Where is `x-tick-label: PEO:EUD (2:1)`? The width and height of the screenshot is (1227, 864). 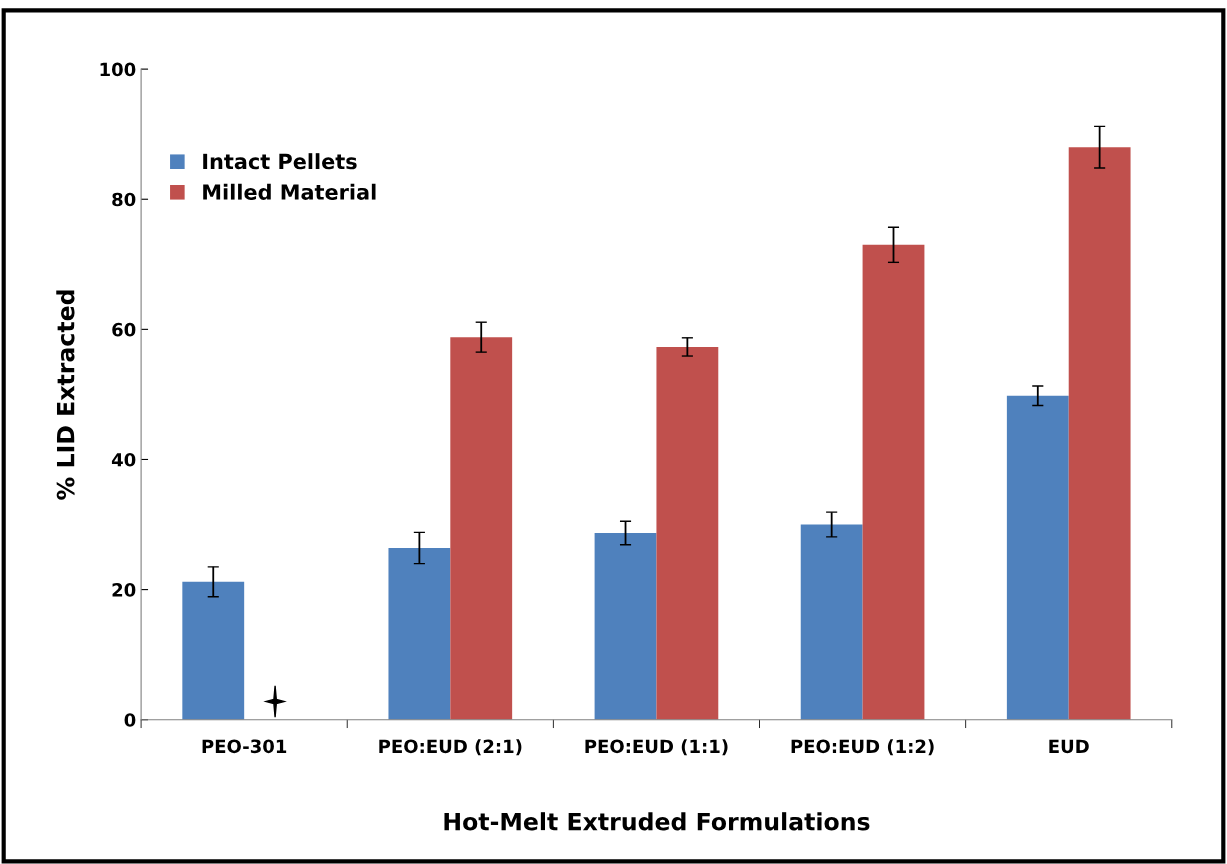
x-tick-label: PEO:EUD (2:1) is located at coordinates (450, 747).